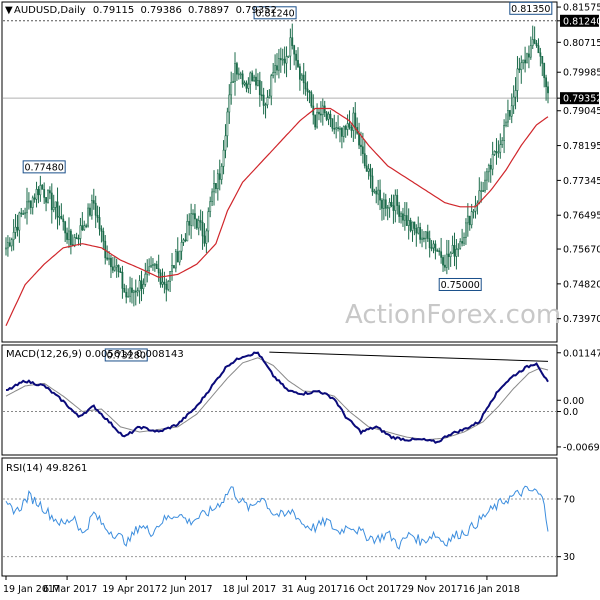 The height and width of the screenshot is (600, 600). I want to click on date-axis-label: 29 Nov 2017, so click(432, 589).